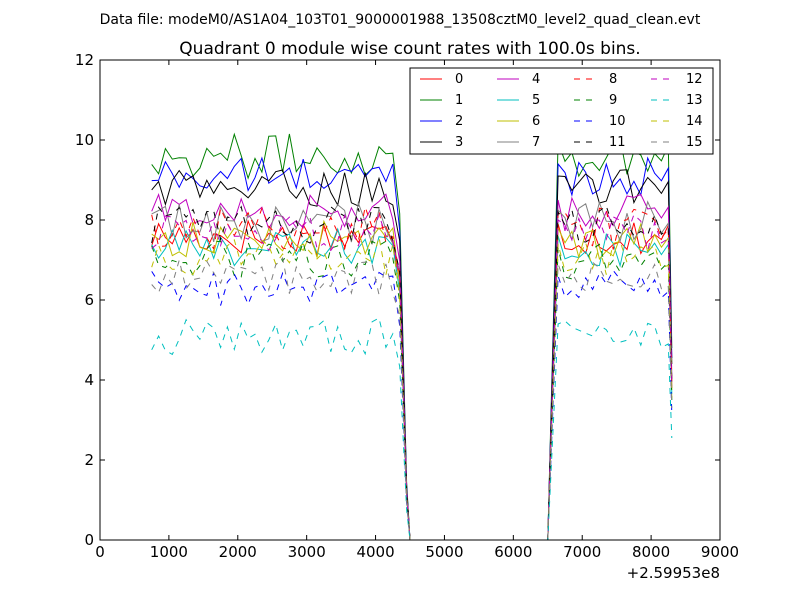 The width and height of the screenshot is (800, 600). What do you see at coordinates (720, 552) in the screenshot?
I see `x-tick-label: 9000` at bounding box center [720, 552].